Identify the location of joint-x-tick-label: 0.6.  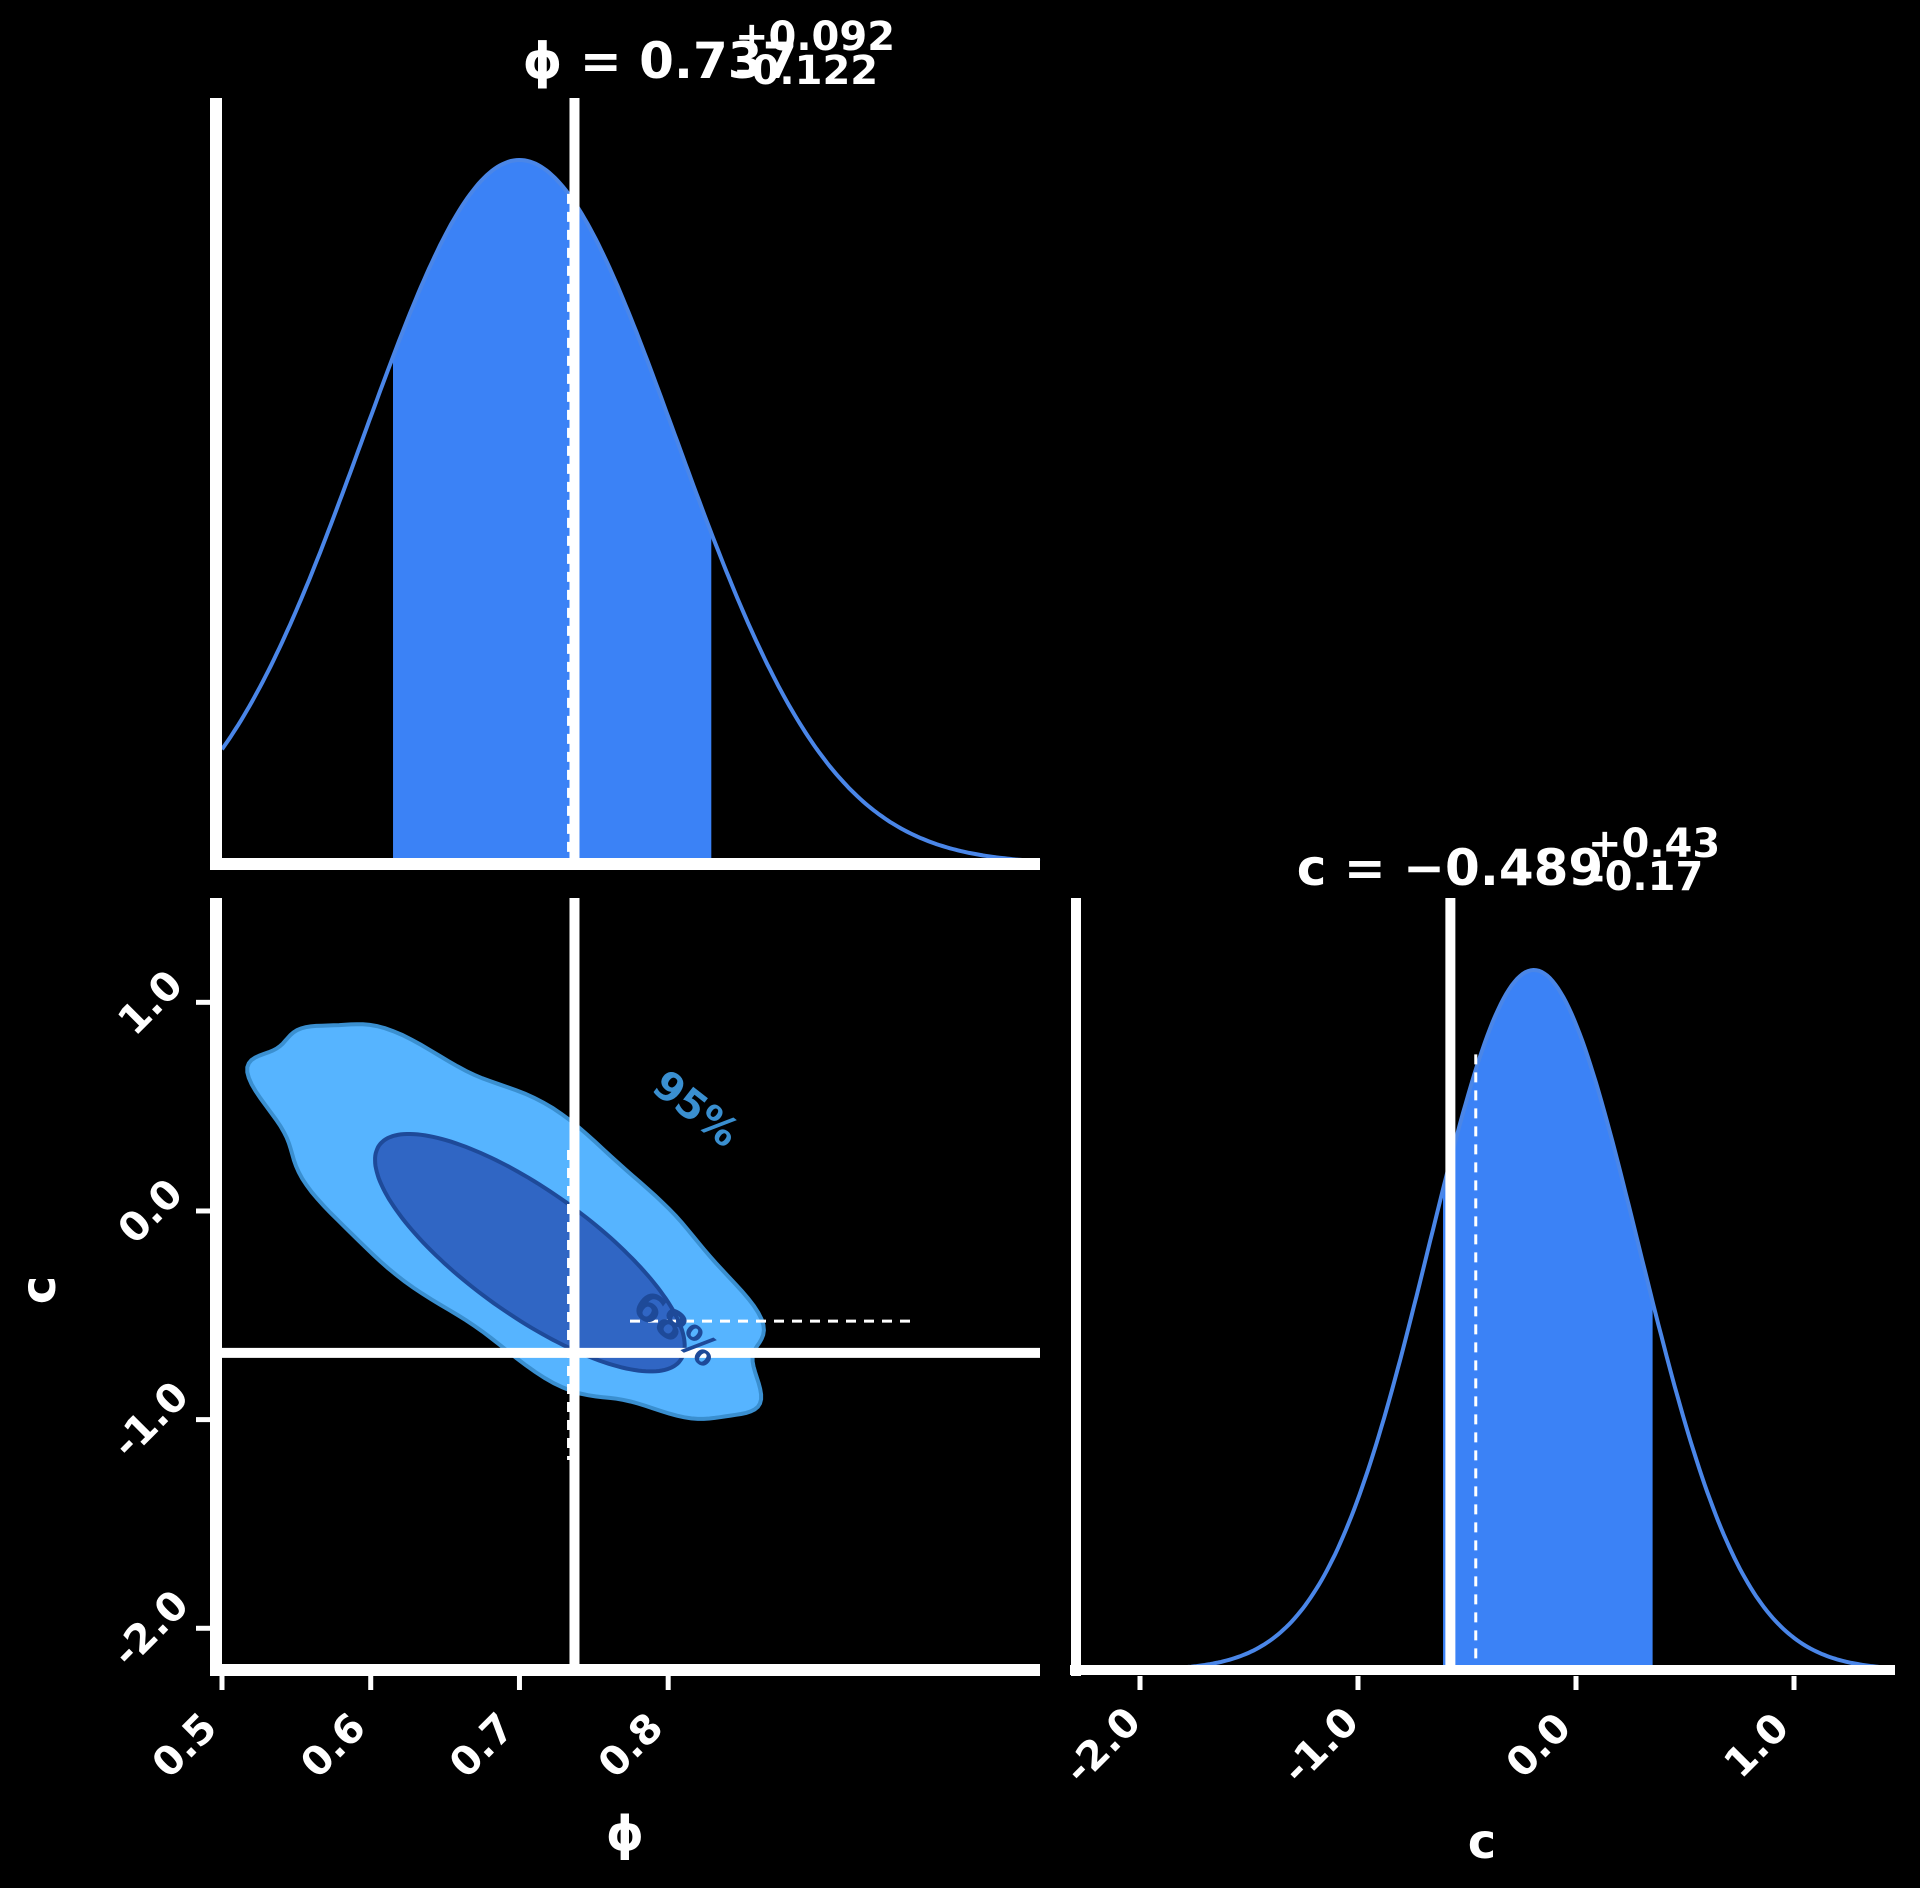
(333, 1745).